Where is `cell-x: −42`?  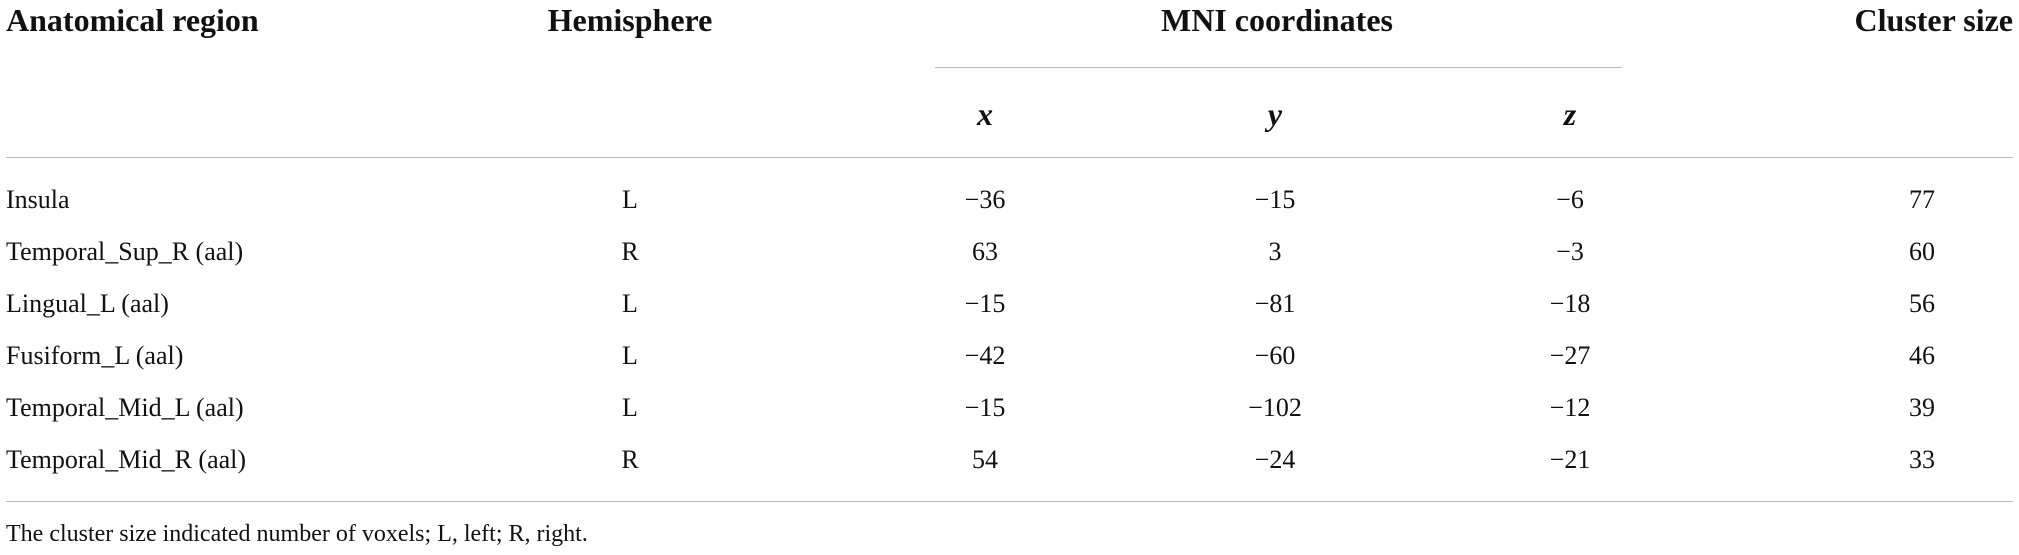 cell-x: −42 is located at coordinates (985, 355).